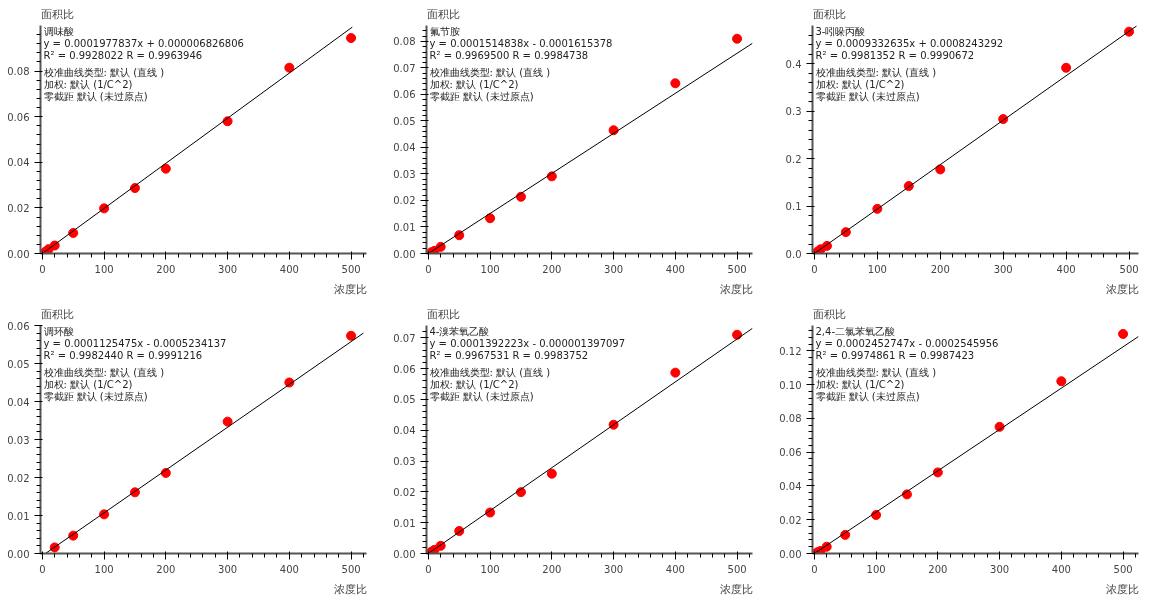 The width and height of the screenshot is (1158, 604). What do you see at coordinates (790, 385) in the screenshot?
I see `y-tick-label: 0.10` at bounding box center [790, 385].